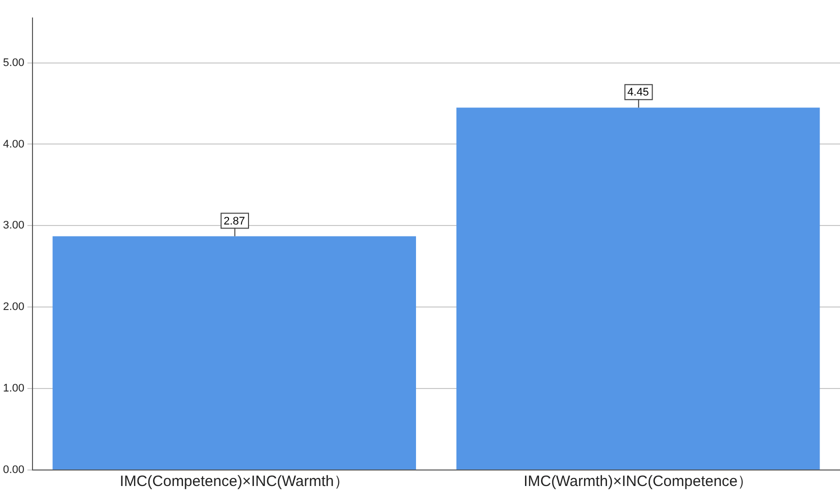  What do you see at coordinates (13, 307) in the screenshot?
I see `y-tick-label: 2.00` at bounding box center [13, 307].